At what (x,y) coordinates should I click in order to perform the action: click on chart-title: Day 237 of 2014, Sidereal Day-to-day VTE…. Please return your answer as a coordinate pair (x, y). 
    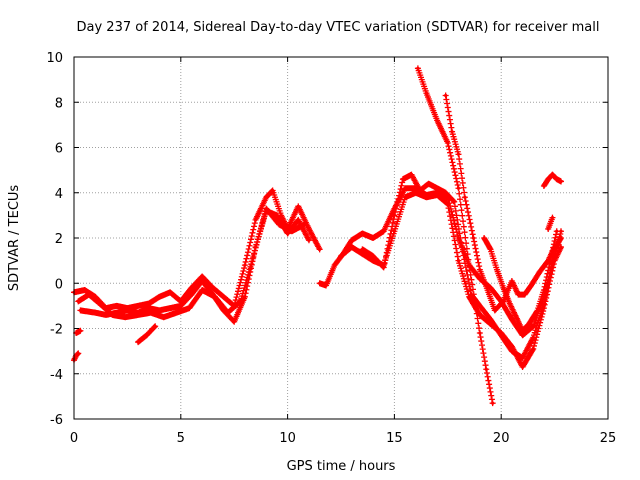
    Looking at the image, I should click on (338, 27).